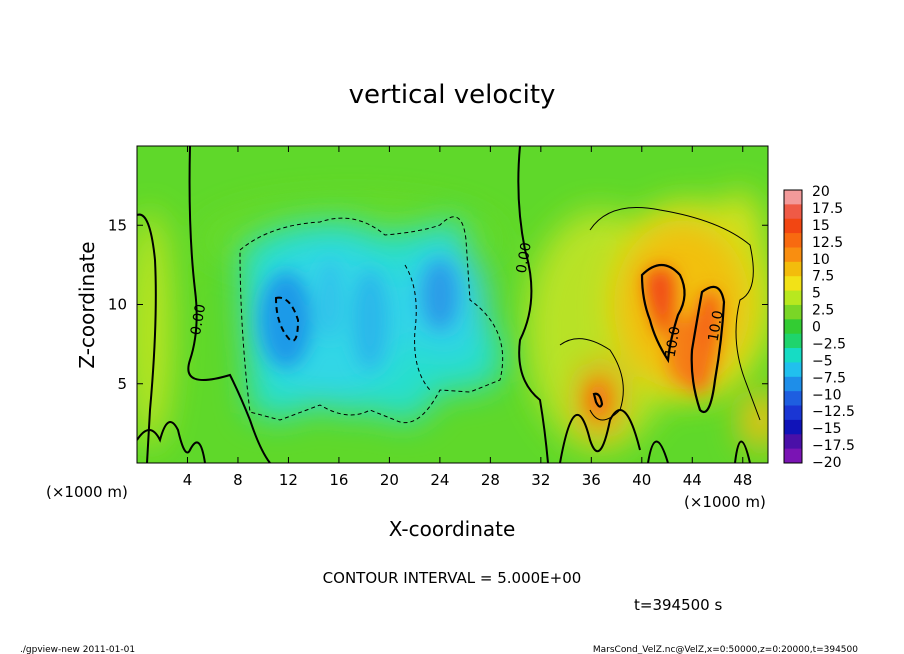  Describe the element at coordinates (725, 502) in the screenshot. I see `x-unit-label-right: (×1000 m)` at that location.